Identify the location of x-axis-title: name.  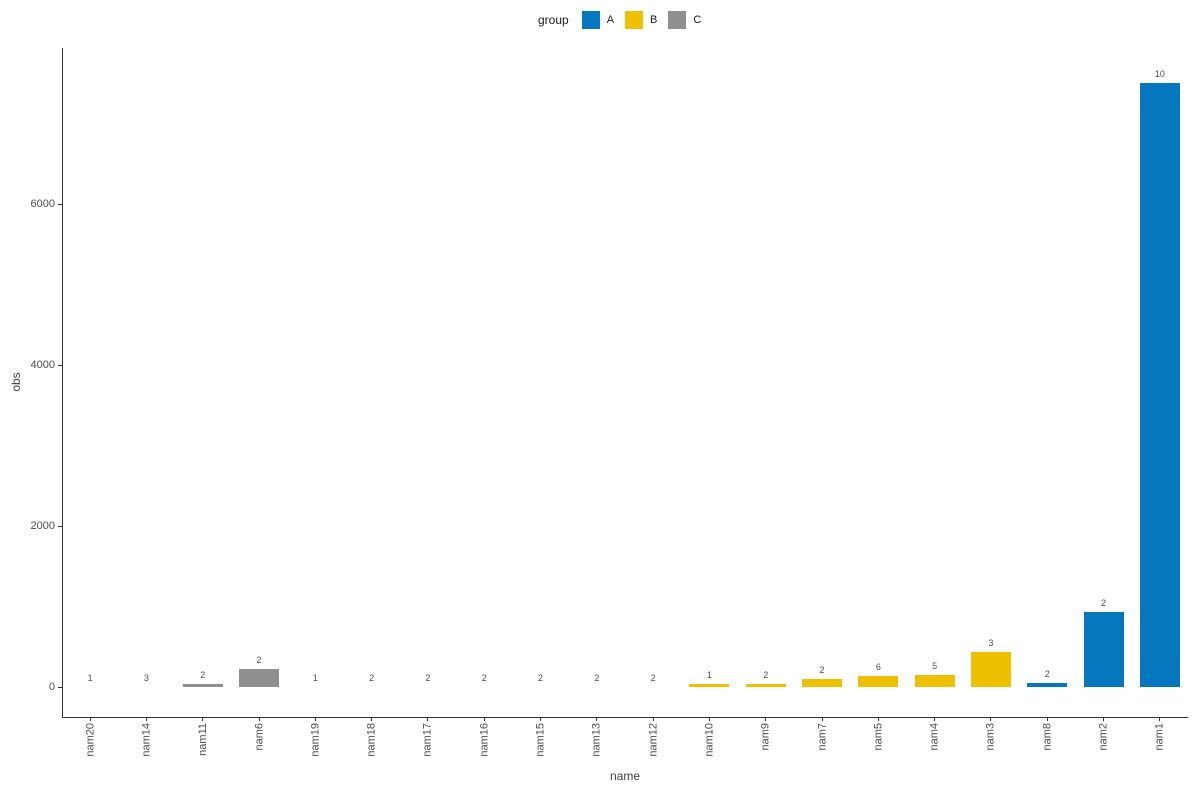
(625, 776).